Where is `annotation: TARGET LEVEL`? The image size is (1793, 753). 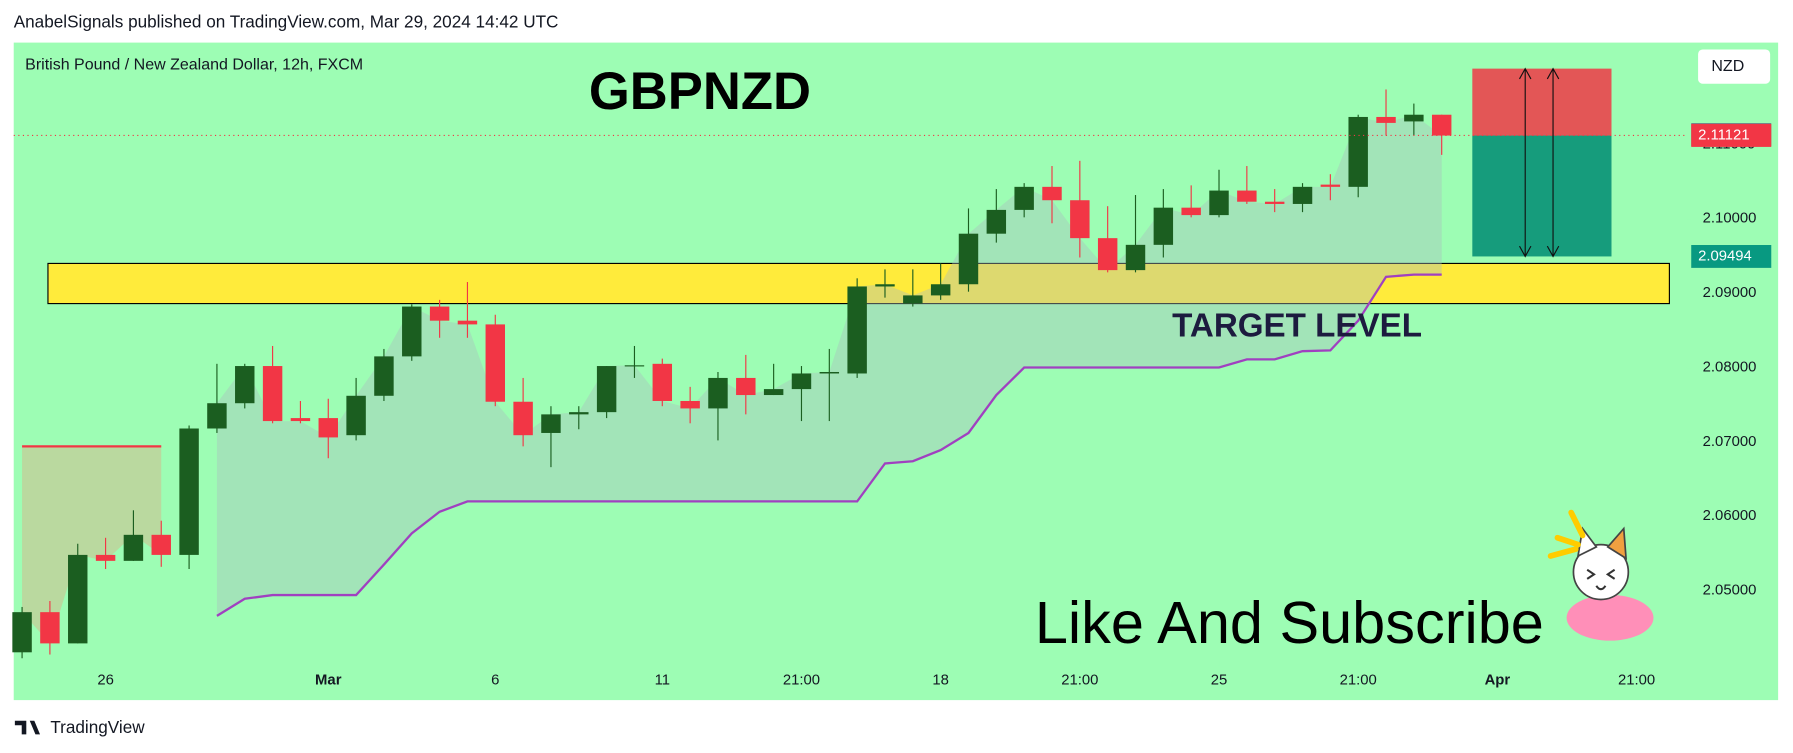 annotation: TARGET LEVEL is located at coordinates (1297, 325).